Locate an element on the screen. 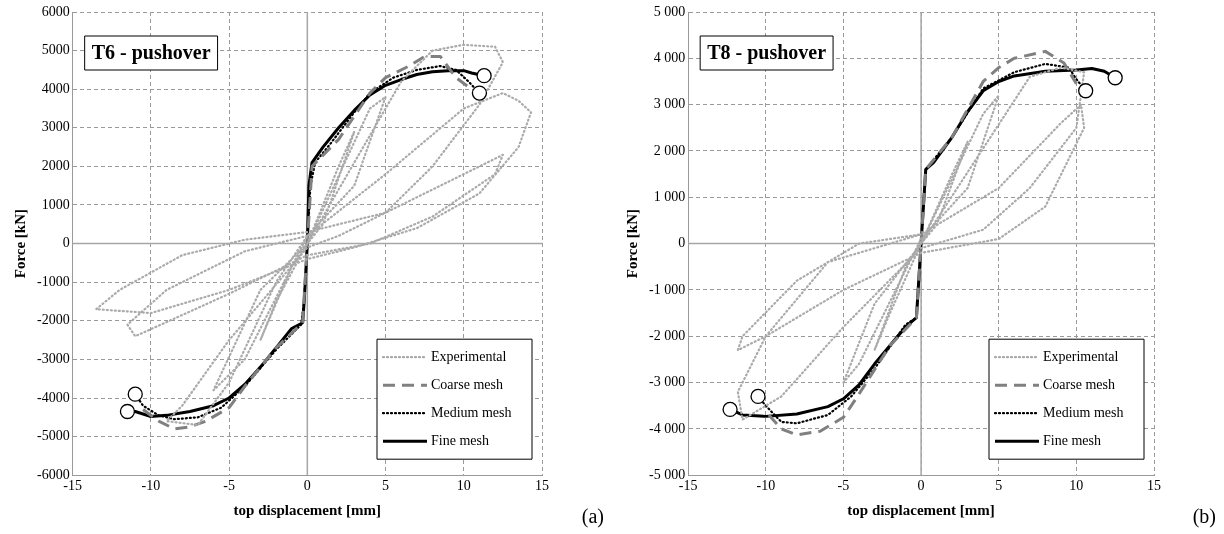 This screenshot has width=1224, height=534. y-tick-label: 1 000 is located at coordinates (669, 196).